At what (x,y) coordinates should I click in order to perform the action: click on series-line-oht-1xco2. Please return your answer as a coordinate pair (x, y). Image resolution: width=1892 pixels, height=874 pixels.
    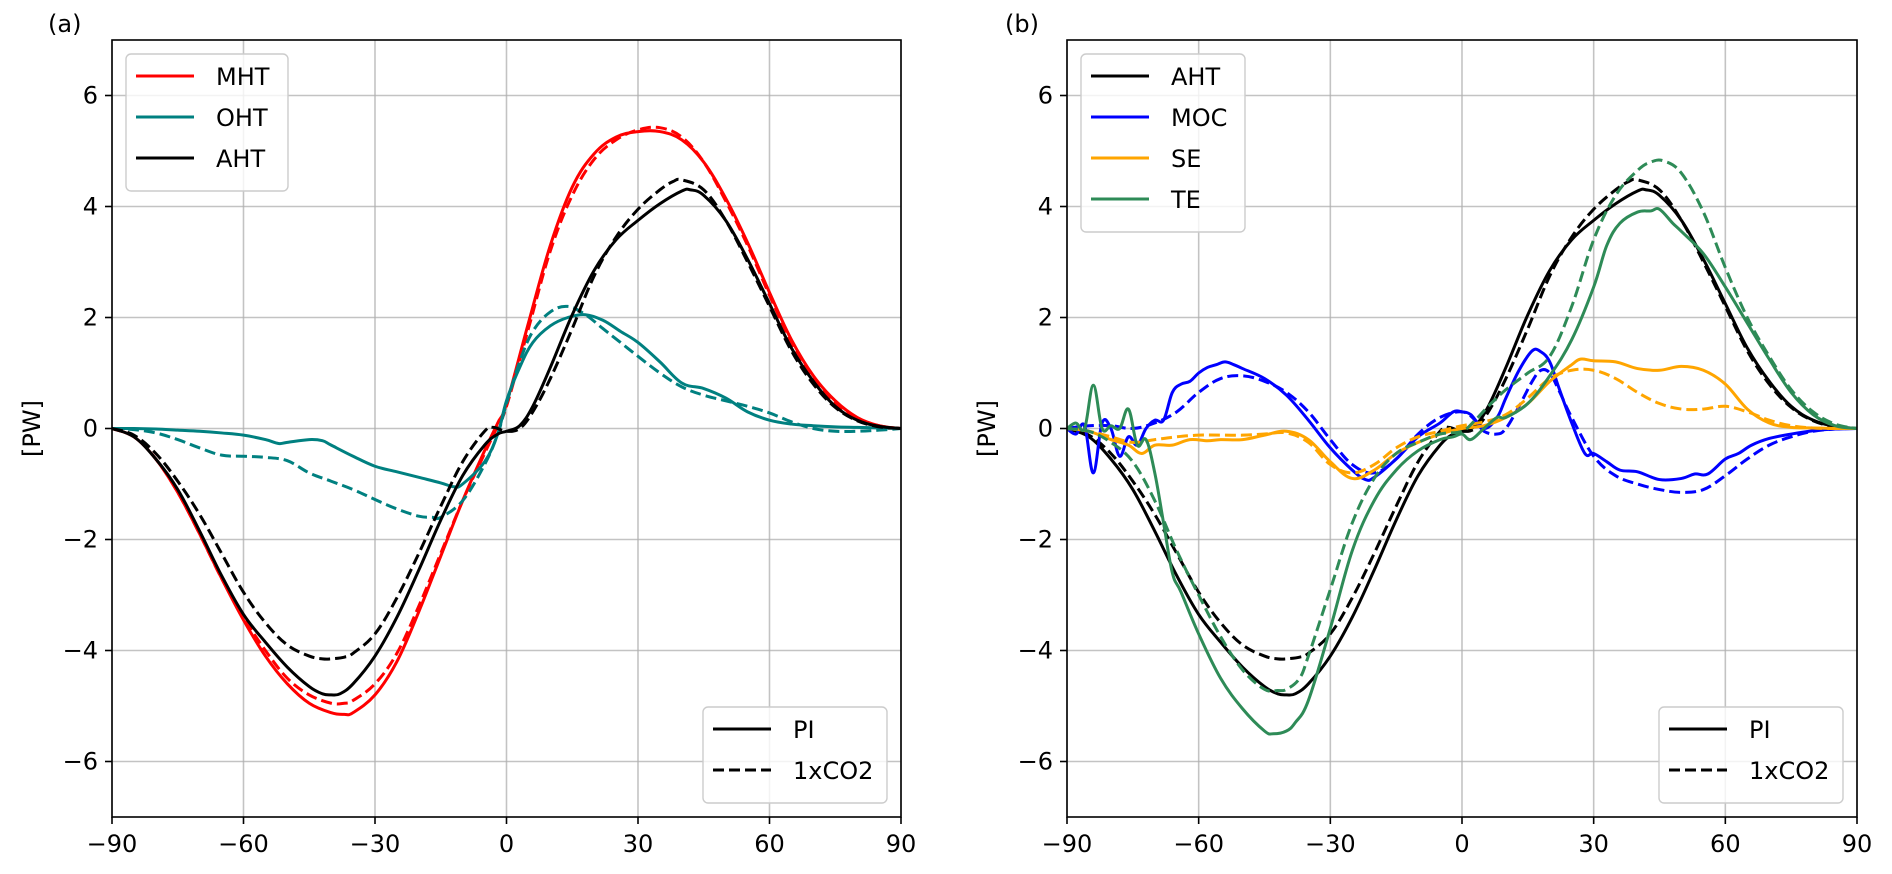
    Looking at the image, I should click on (506, 412).